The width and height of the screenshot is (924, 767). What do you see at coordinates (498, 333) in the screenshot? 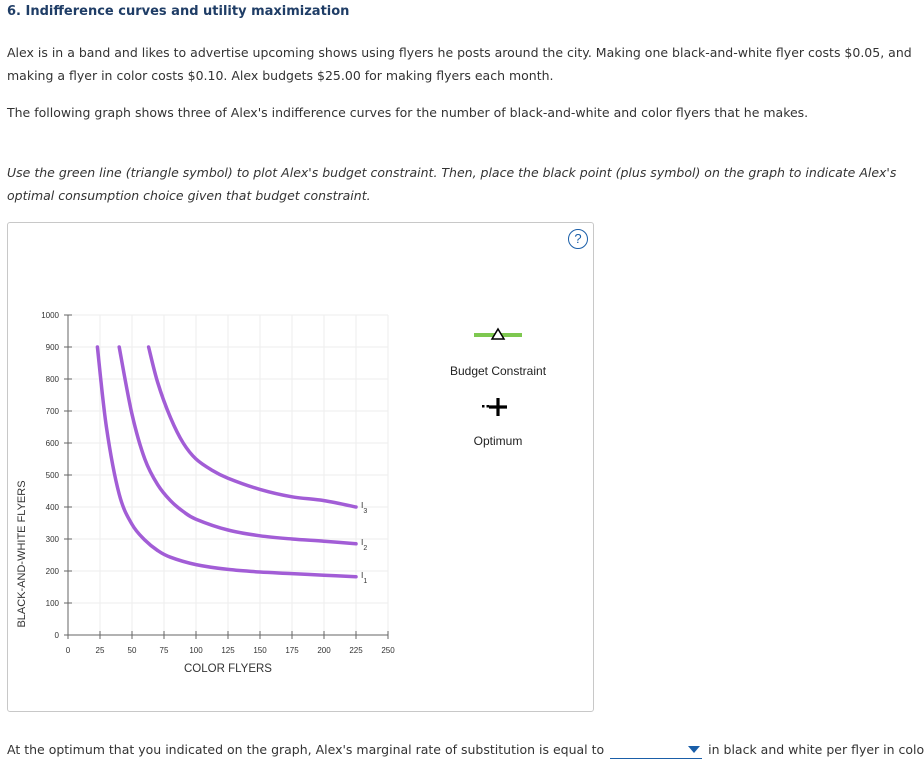
I see `triangle-icon` at bounding box center [498, 333].